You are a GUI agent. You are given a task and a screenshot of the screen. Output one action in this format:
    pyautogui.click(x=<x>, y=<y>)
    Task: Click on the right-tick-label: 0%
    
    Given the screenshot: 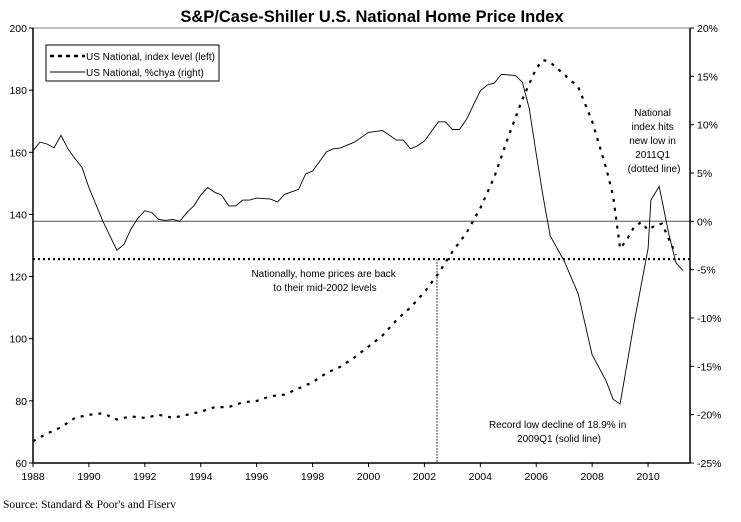 What is the action you would take?
    pyautogui.click(x=704, y=222)
    